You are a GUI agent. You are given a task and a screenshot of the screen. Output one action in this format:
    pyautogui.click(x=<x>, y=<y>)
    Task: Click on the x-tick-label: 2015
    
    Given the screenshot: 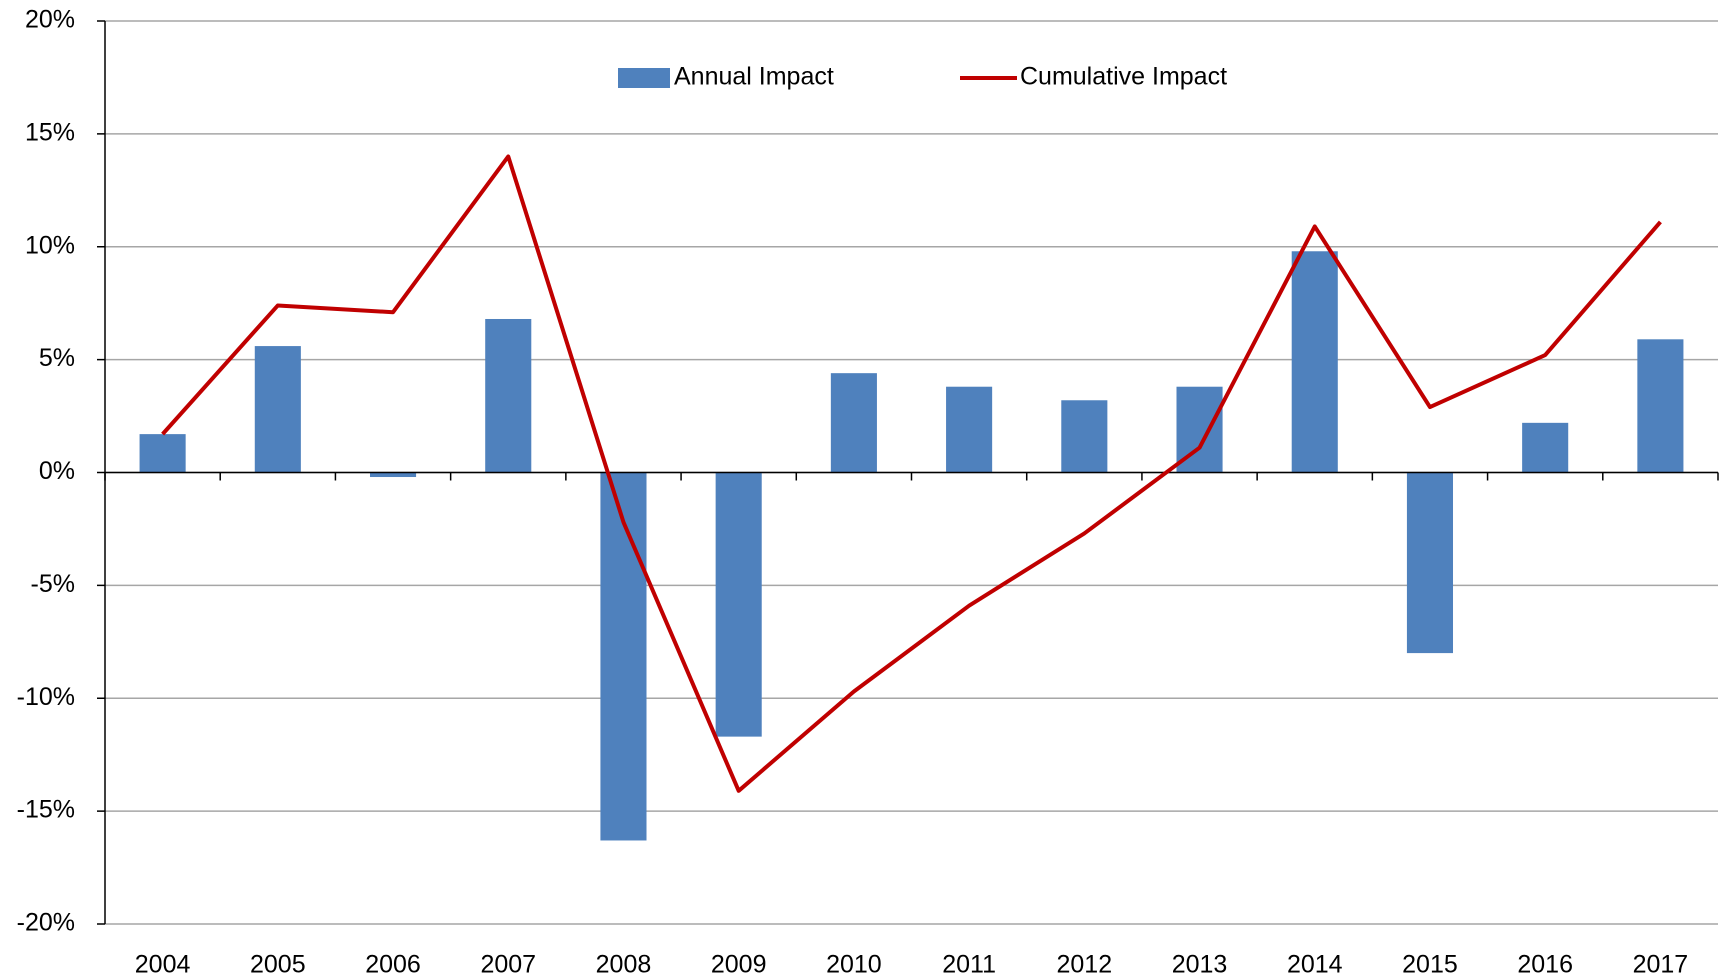 What is the action you would take?
    pyautogui.click(x=1430, y=965)
    